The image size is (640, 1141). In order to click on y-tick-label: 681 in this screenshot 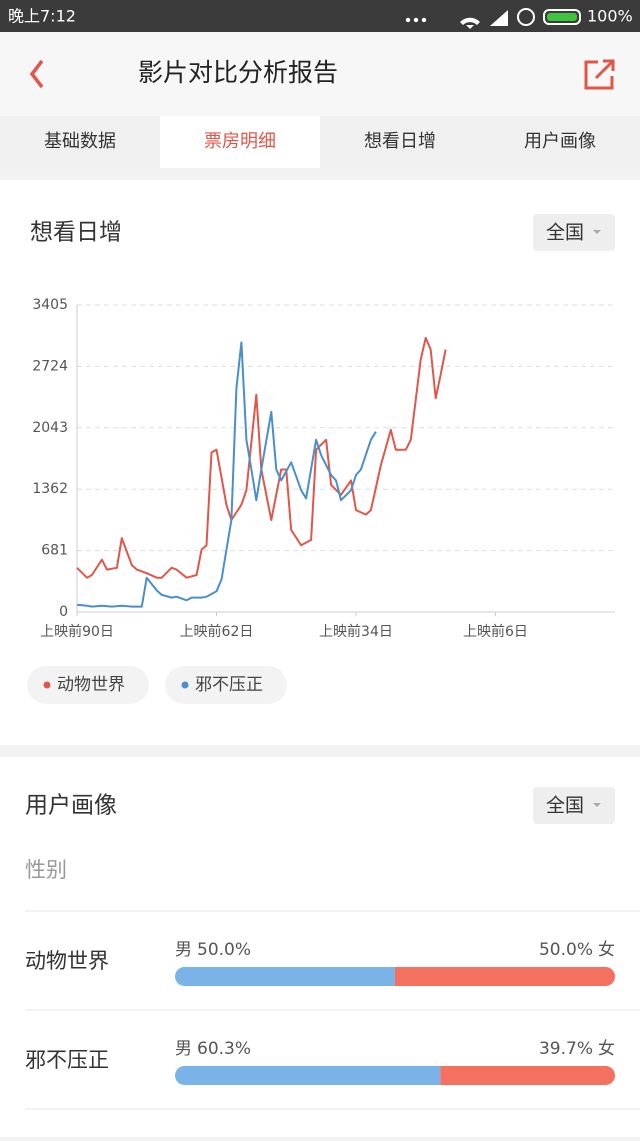, I will do `click(54, 551)`.